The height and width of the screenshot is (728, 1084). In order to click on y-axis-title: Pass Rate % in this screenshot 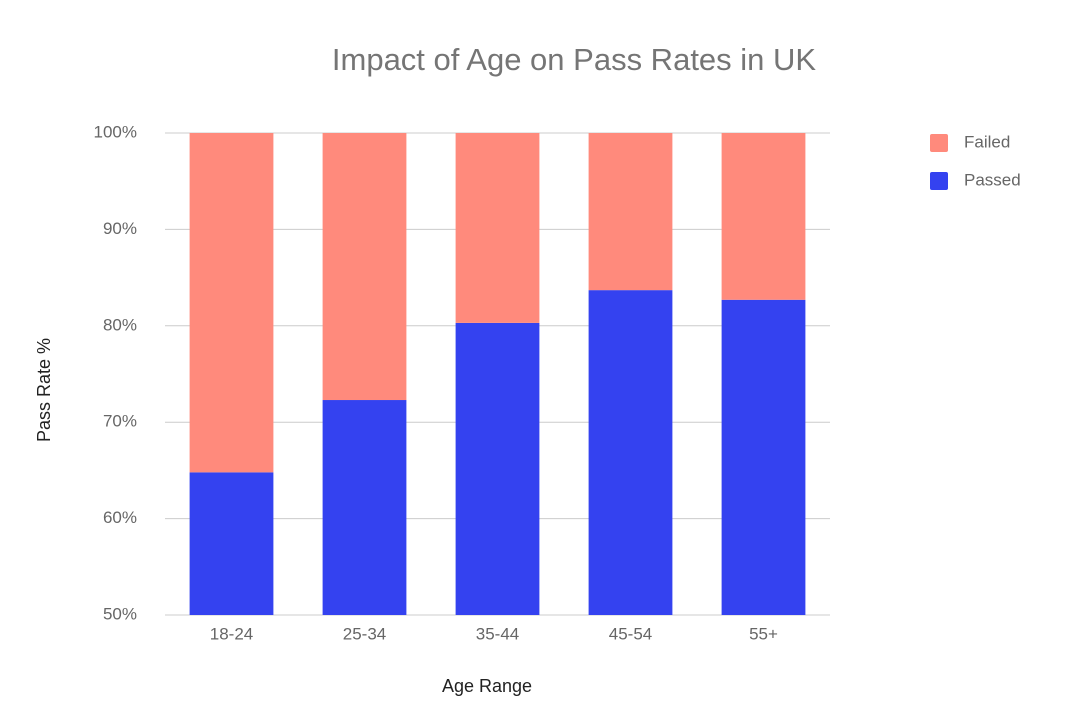, I will do `click(44, 390)`.